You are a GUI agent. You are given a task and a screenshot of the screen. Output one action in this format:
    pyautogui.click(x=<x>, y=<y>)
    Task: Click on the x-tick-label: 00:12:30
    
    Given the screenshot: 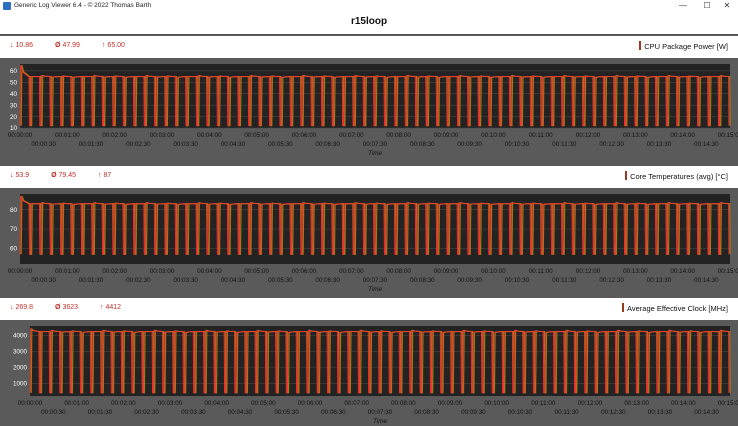 What is the action you would take?
    pyautogui.click(x=613, y=412)
    